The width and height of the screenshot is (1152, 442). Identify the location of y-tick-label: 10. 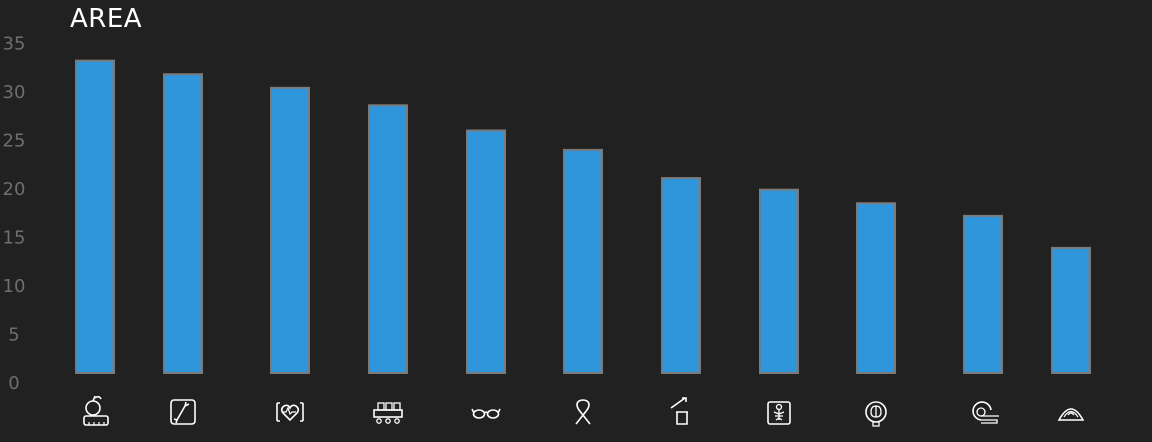
(14, 286).